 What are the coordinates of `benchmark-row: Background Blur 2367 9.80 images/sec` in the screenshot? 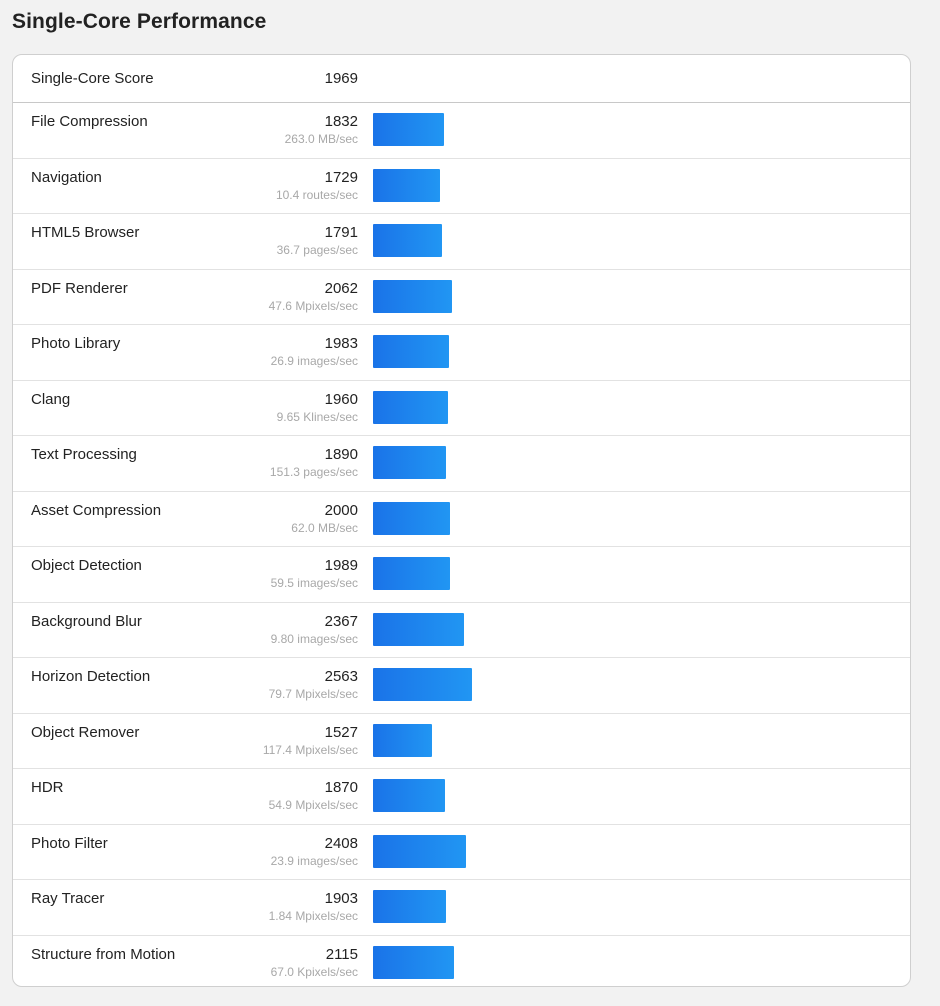 It's located at (461, 630).